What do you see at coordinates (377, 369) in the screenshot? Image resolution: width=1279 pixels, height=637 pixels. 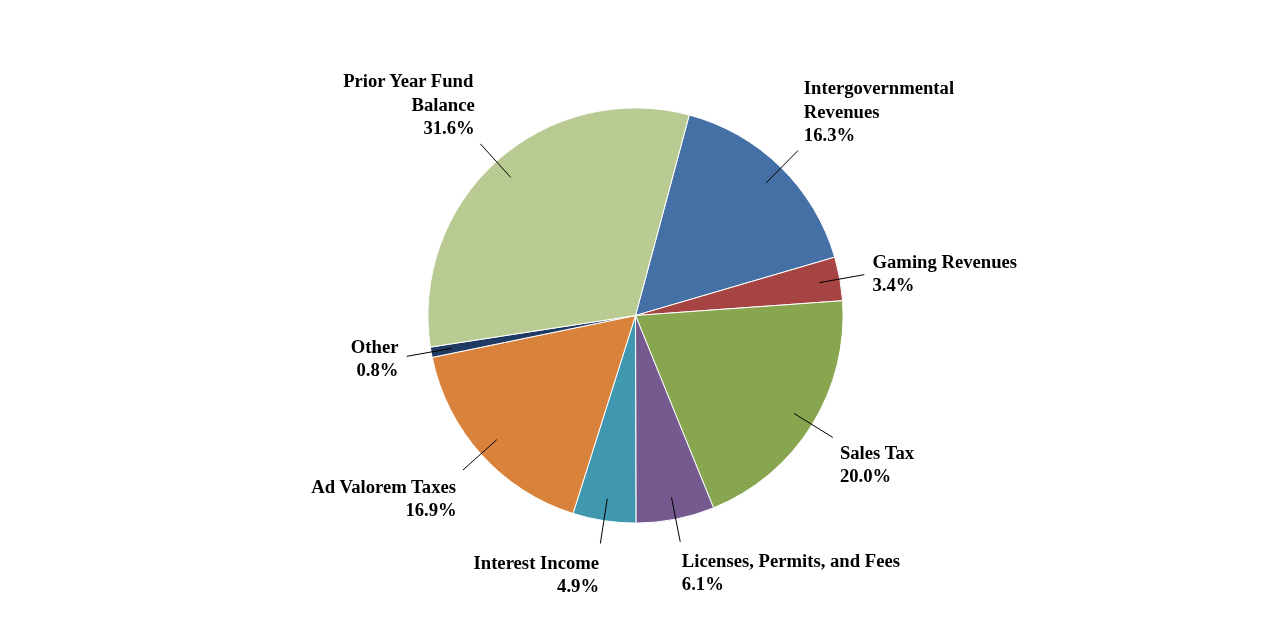 I see `data-label: 0.8%` at bounding box center [377, 369].